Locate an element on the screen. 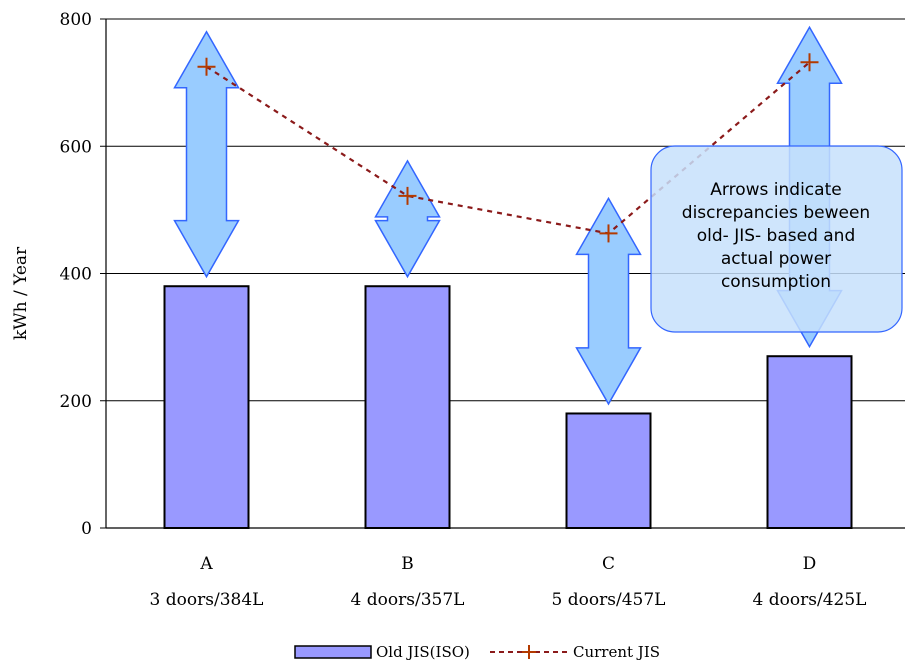 This screenshot has width=905, height=667. category-detail: 4 doors/357L is located at coordinates (408, 600).